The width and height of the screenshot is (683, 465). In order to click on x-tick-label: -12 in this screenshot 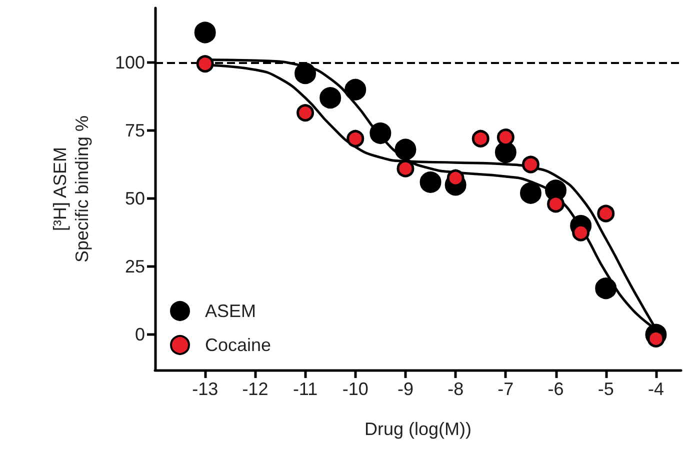, I will do `click(255, 389)`.